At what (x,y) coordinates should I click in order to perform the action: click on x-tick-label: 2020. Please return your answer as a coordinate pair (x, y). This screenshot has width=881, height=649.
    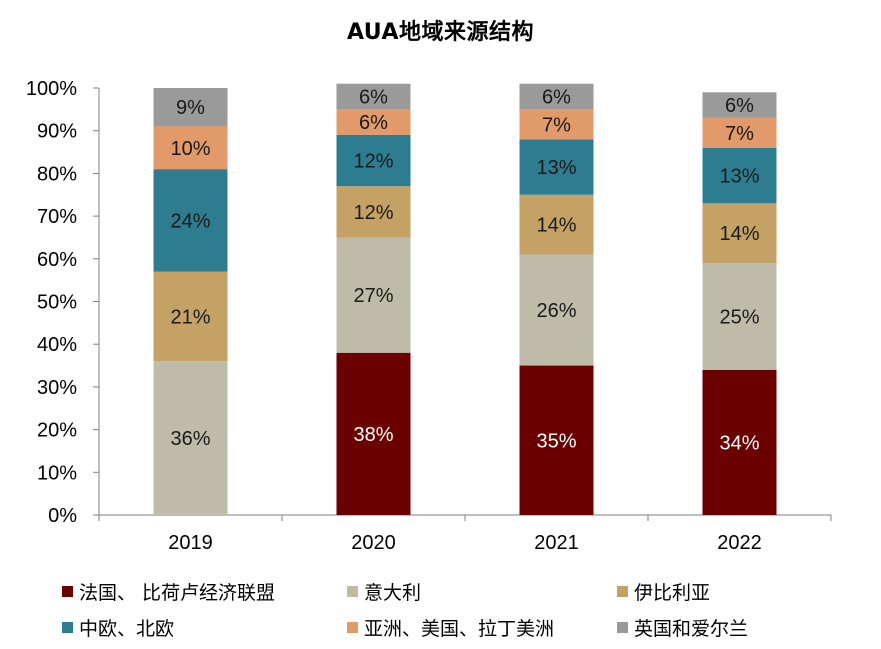
    Looking at the image, I should click on (373, 543).